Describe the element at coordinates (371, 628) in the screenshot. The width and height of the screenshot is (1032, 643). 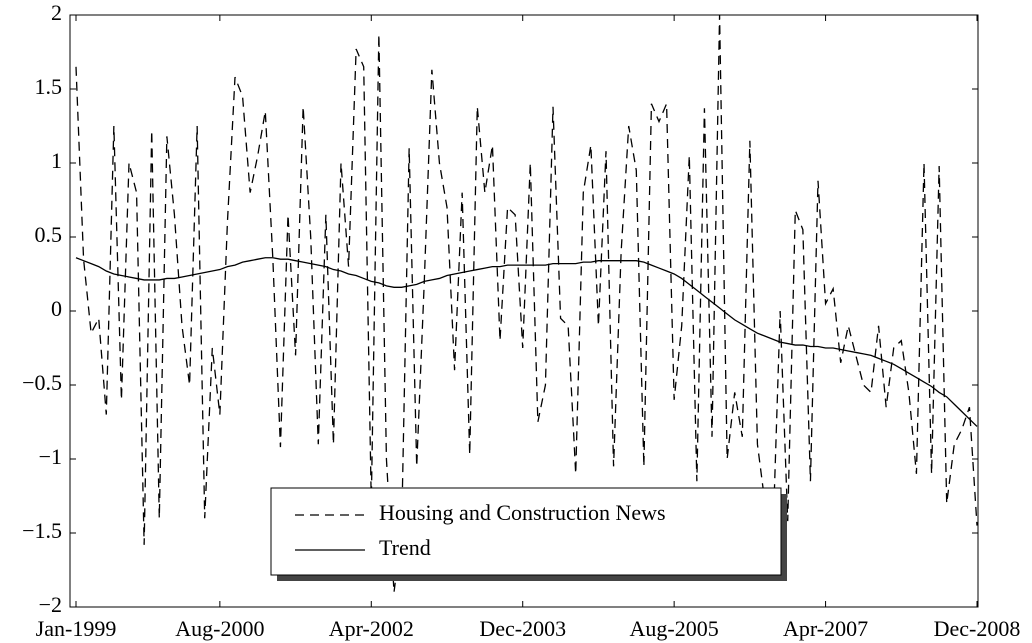
I see `x-tick-label: Apr-2002` at that location.